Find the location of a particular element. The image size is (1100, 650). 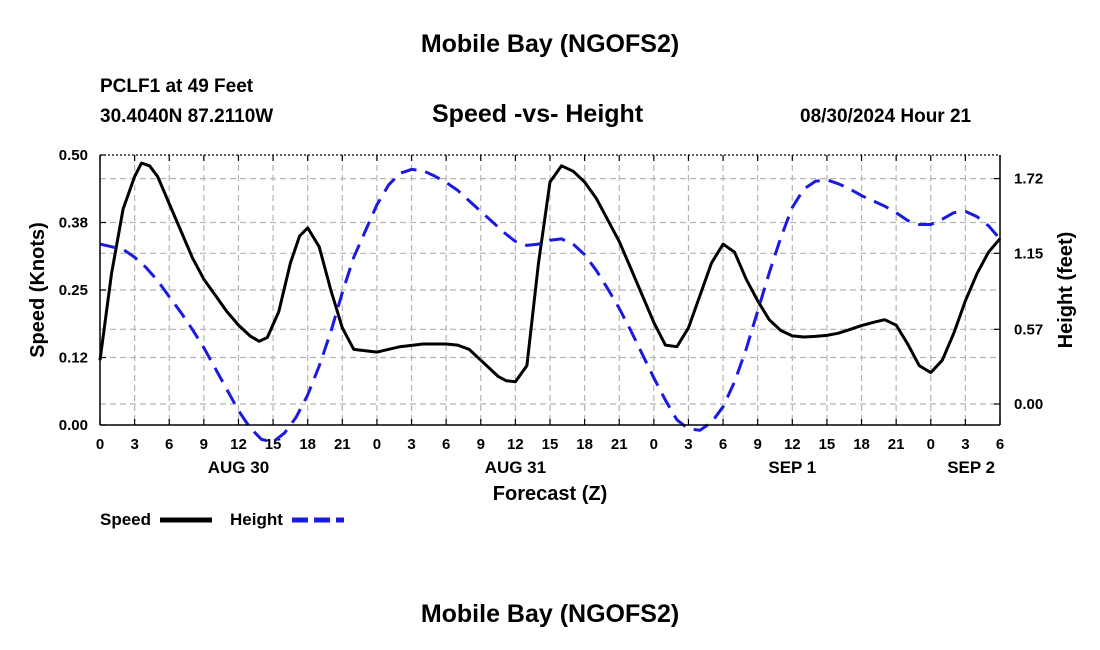

date-label: SEP 1 is located at coordinates (792, 467).